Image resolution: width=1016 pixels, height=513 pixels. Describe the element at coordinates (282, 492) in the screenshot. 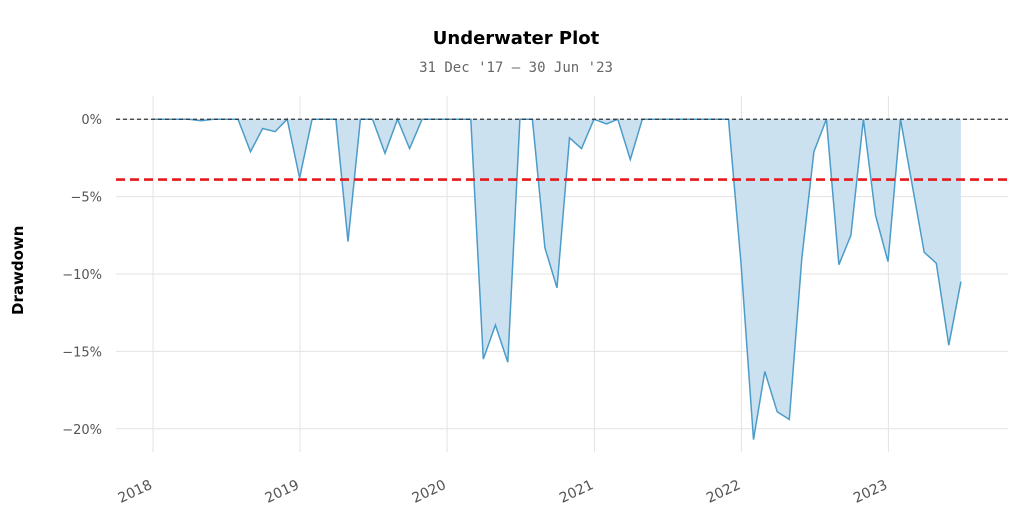

I see `x-tick-label-1: 2019` at that location.